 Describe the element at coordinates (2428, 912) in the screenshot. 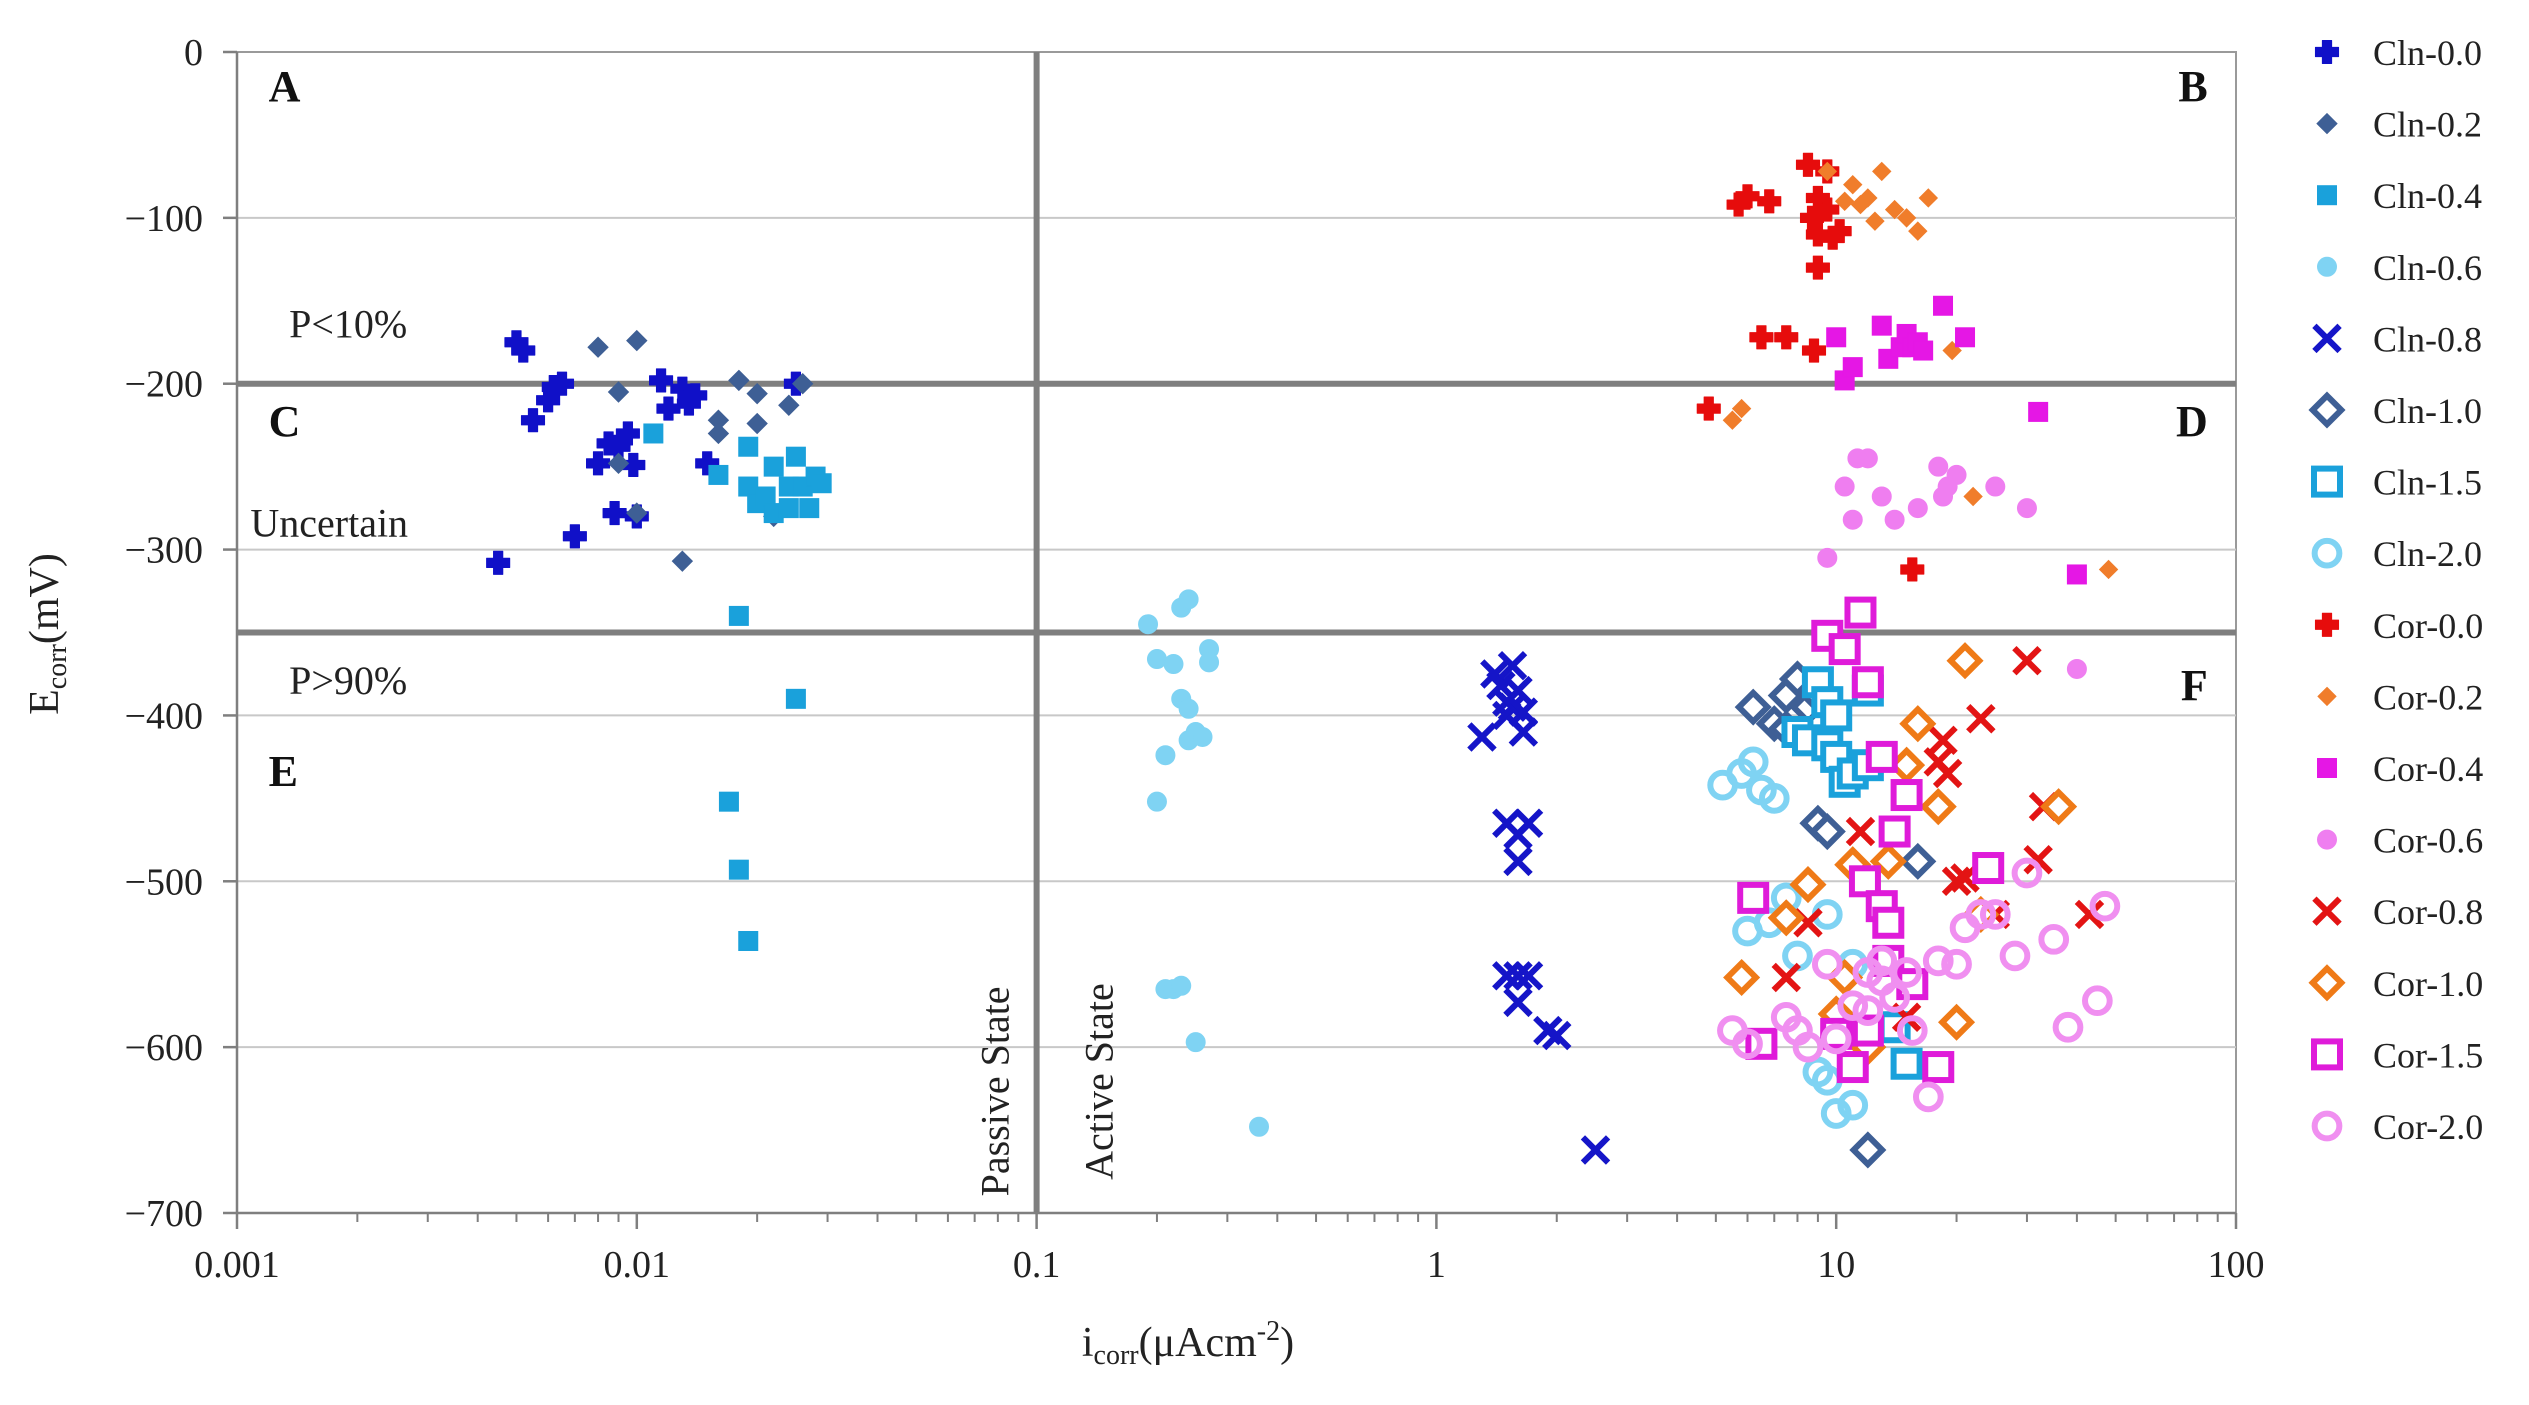

I see `legend-label: Cor-0.8` at that location.